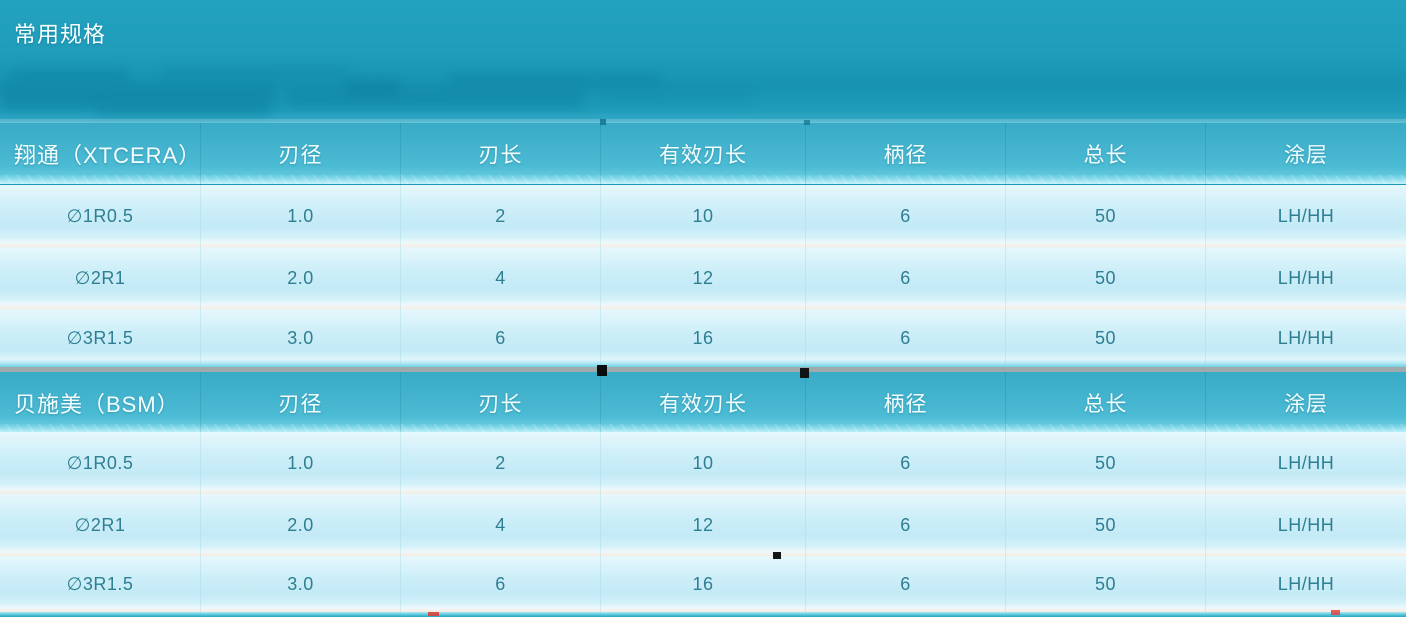 The height and width of the screenshot is (617, 1406). Describe the element at coordinates (108, 155) in the screenshot. I see `brand-header-cell: 翔通（XTCERA）` at that location.